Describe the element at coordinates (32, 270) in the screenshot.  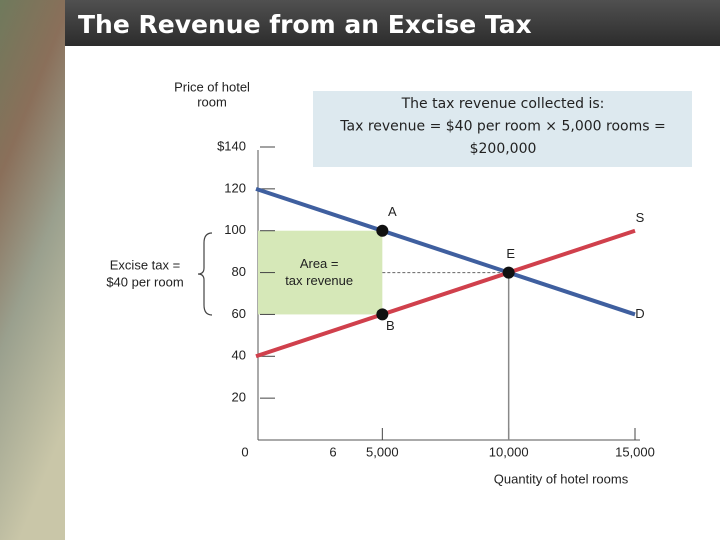
I see `side-photo` at that location.